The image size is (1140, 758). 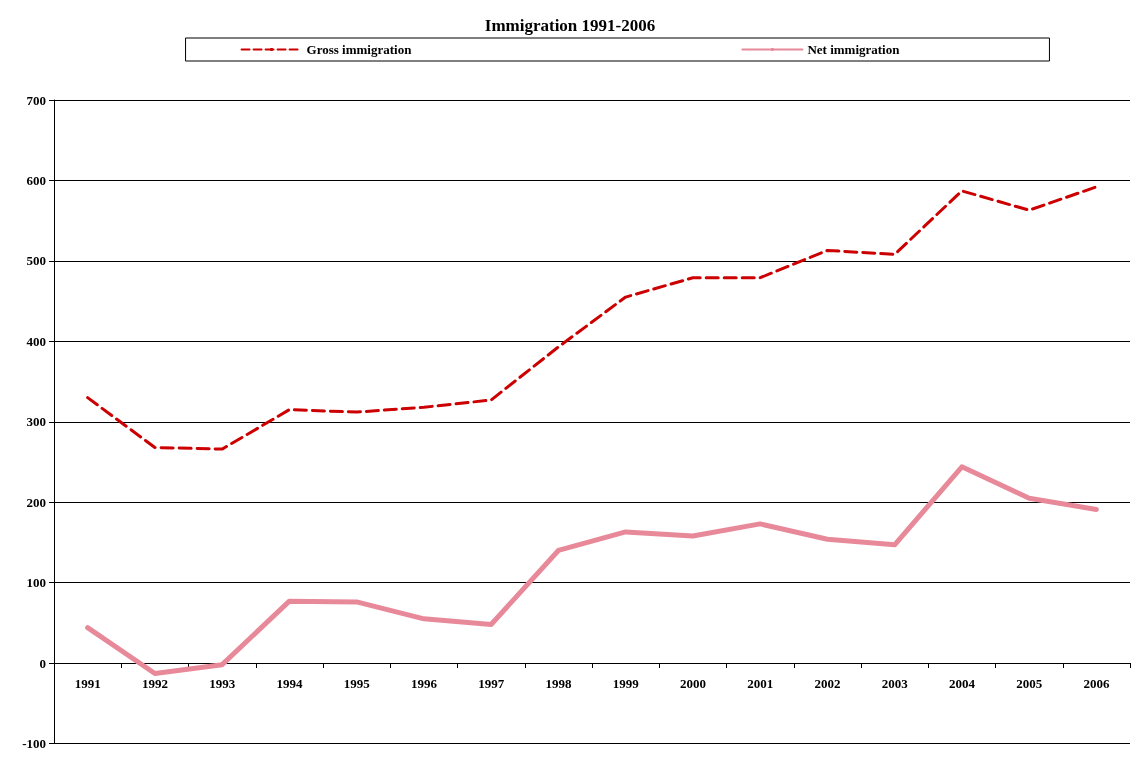 I want to click on x-tick-label: 2003, so click(x=895, y=683).